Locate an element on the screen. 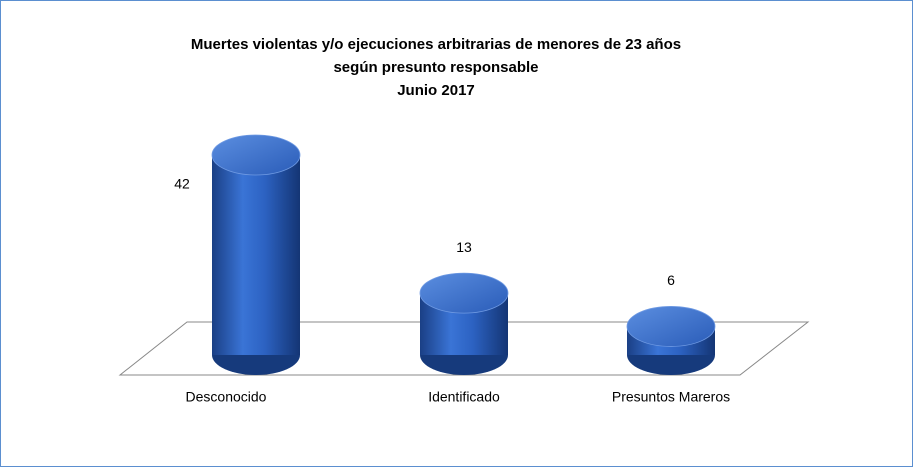 This screenshot has height=472, width=913. data-label: 6 is located at coordinates (671, 280).